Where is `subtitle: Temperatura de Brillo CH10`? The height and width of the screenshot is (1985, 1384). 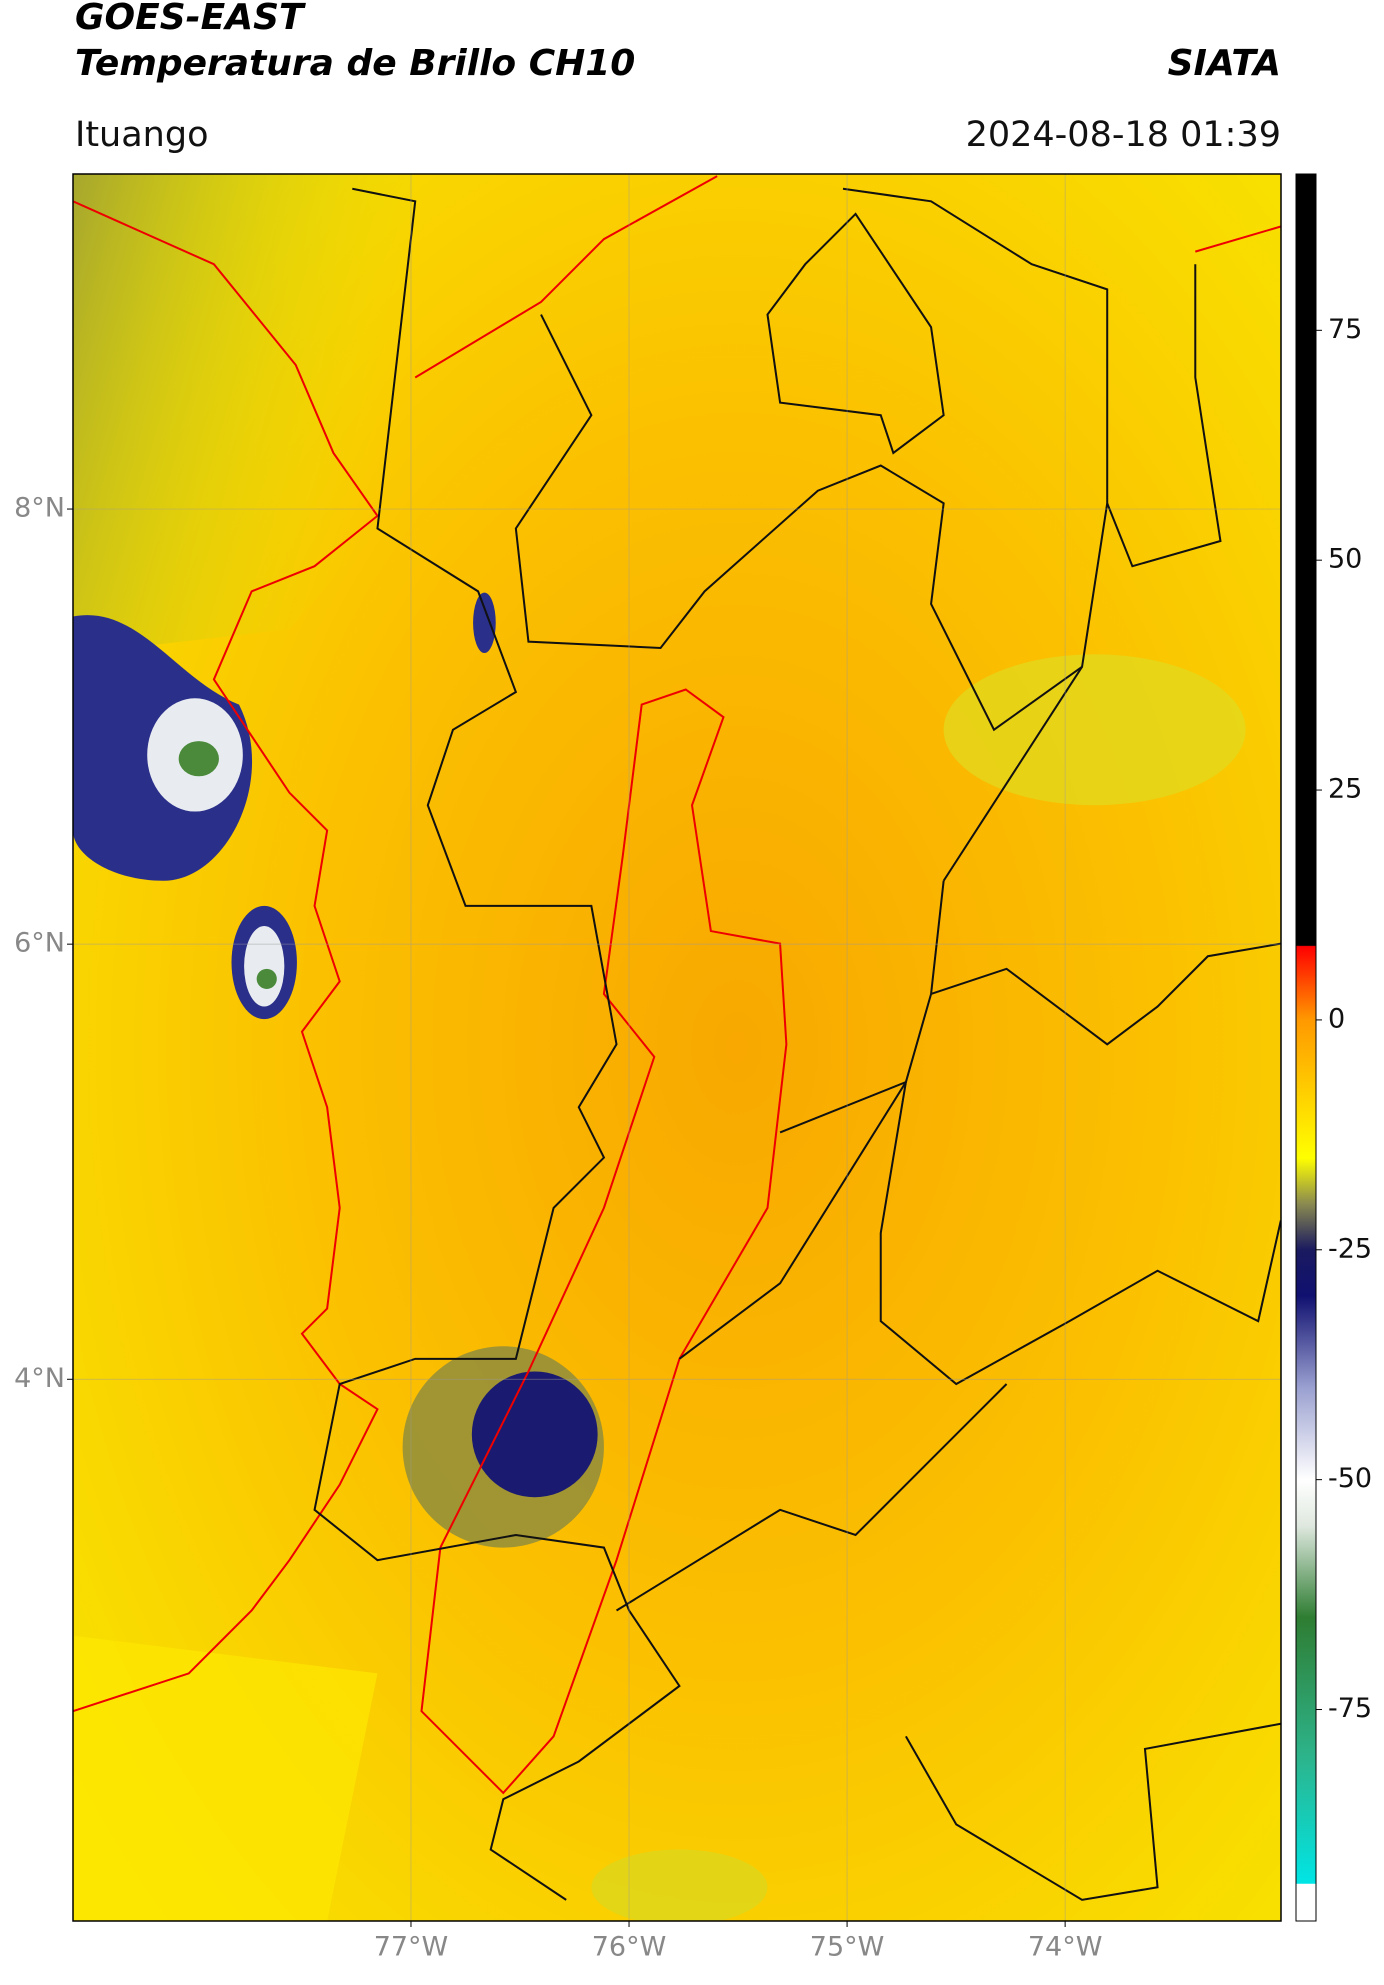
subtitle: Temperatura de Brillo CH10 is located at coordinates (355, 63).